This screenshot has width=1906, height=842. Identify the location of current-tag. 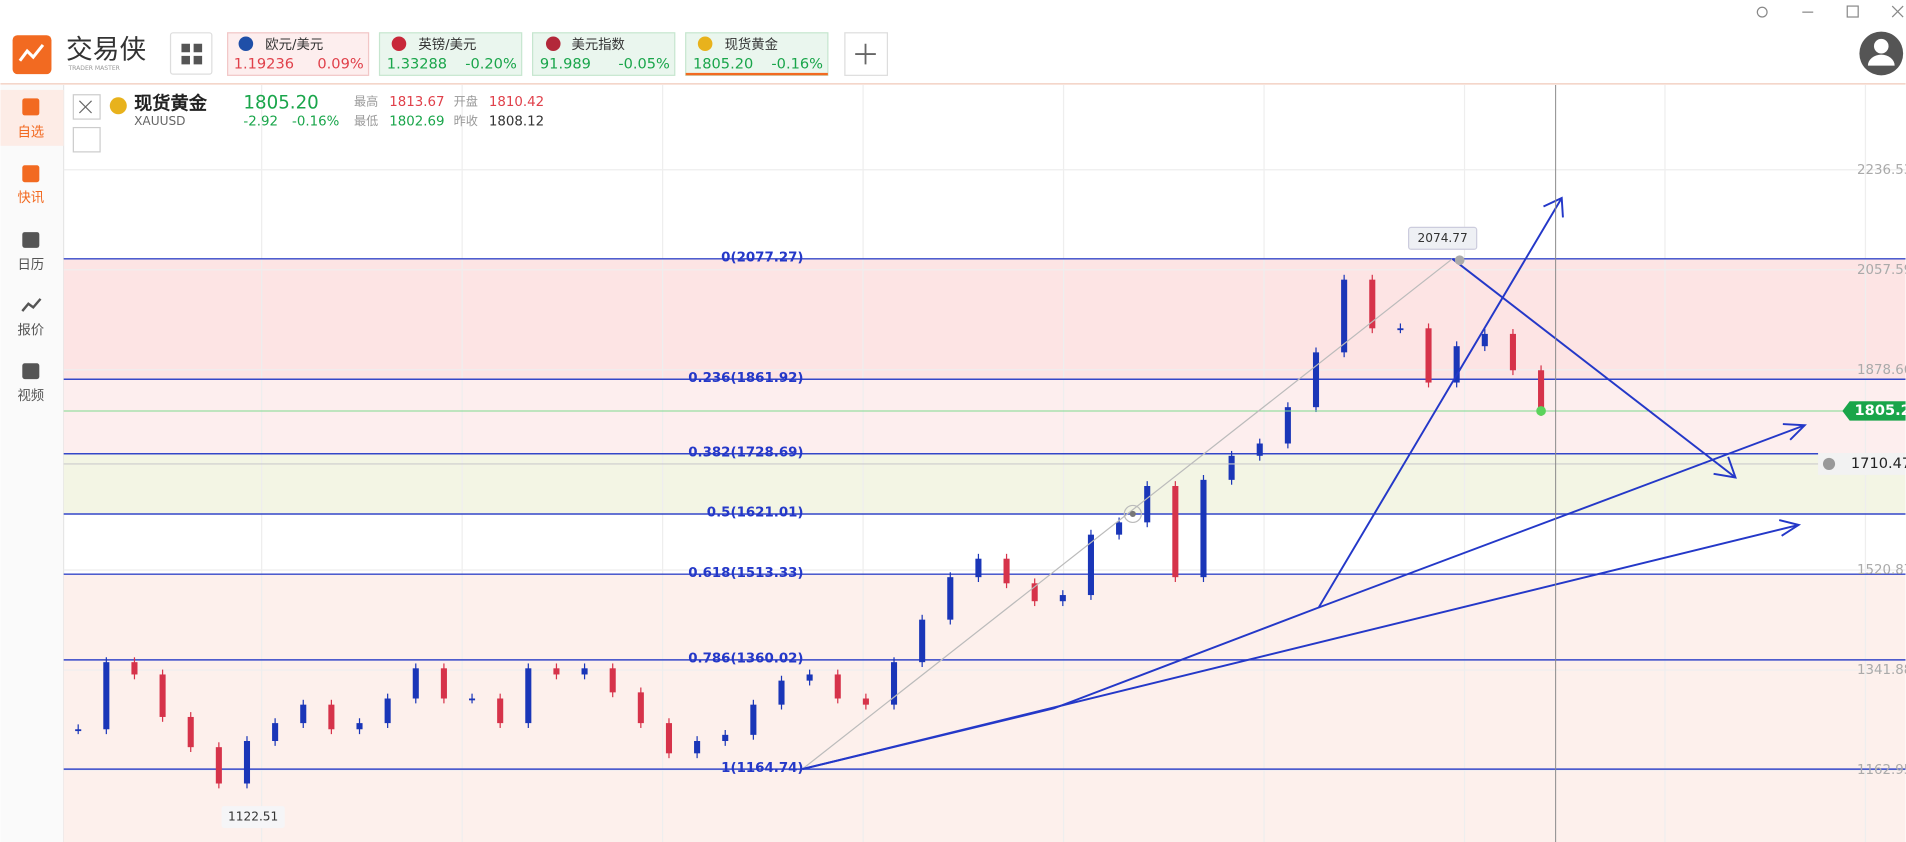
(1874, 411).